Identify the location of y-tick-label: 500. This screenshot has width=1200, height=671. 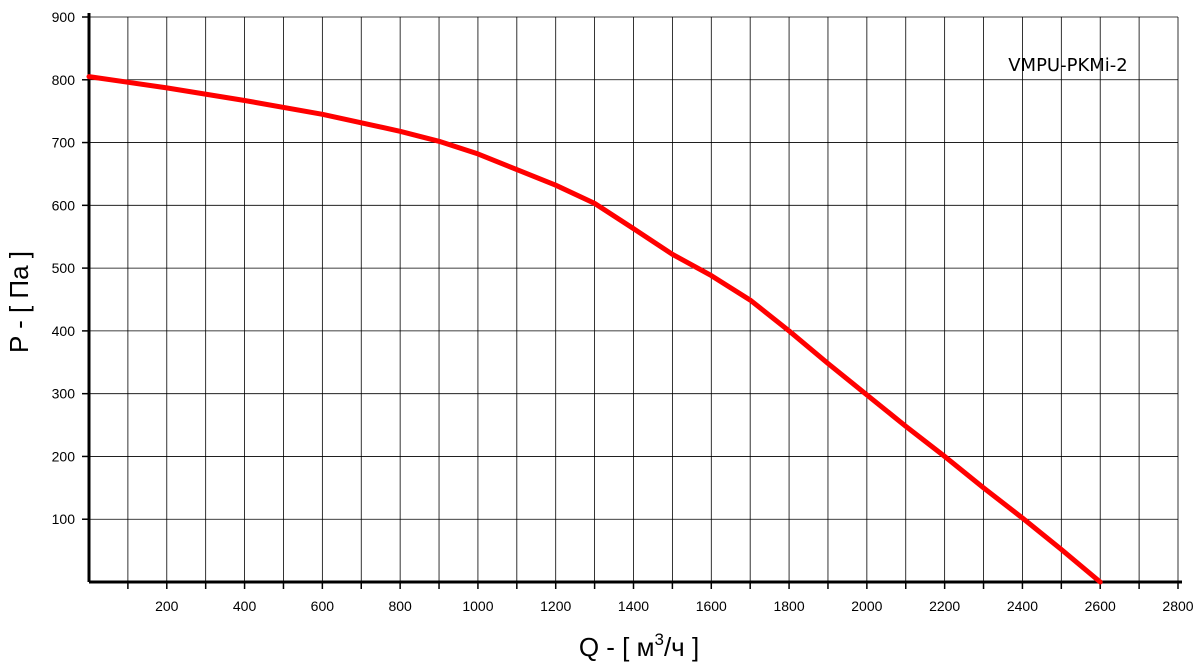
(64, 268).